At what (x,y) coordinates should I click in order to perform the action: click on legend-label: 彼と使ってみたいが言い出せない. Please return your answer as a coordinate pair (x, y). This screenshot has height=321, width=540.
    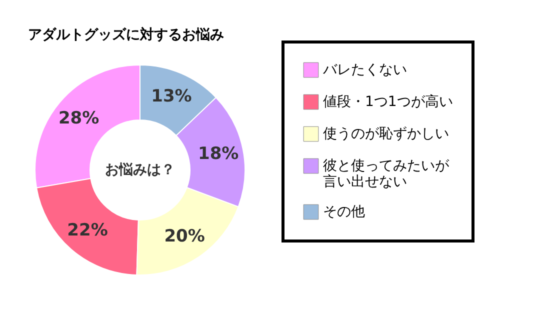
    Looking at the image, I should click on (386, 174).